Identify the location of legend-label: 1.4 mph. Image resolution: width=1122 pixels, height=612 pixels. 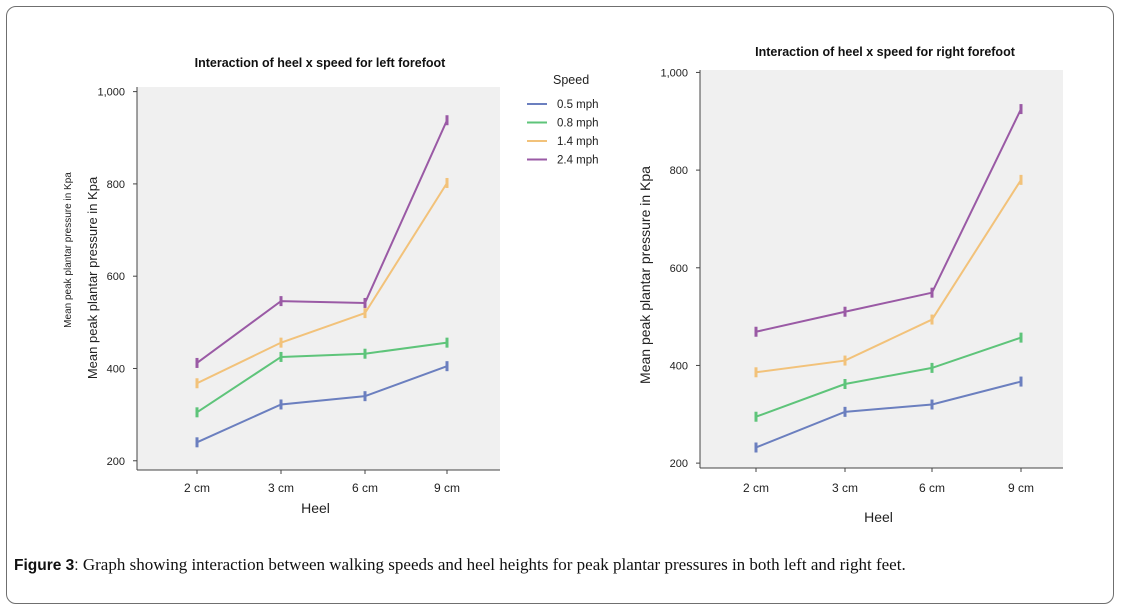
(578, 142).